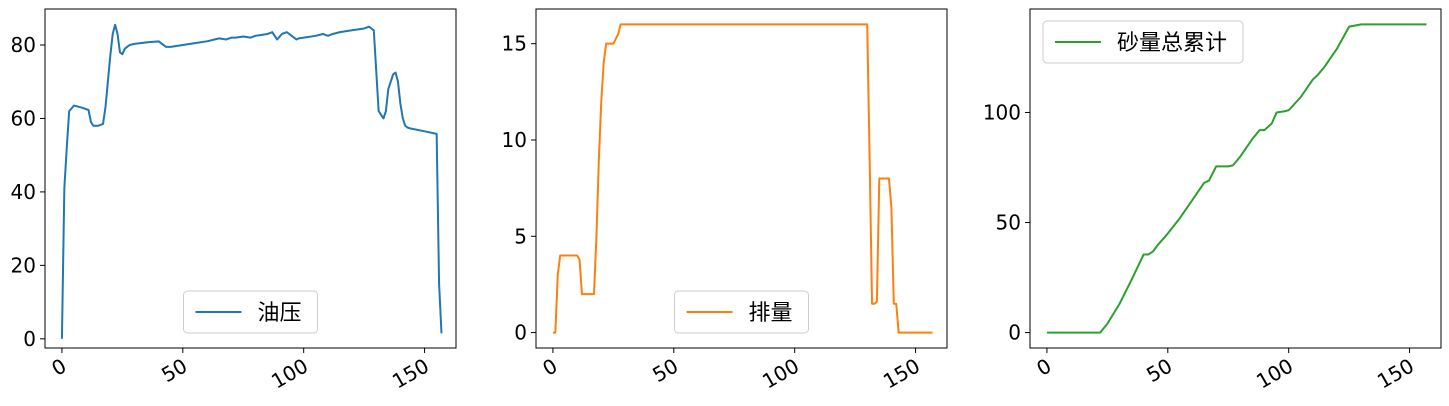 This screenshot has height=406, width=1449. I want to click on y-tick-label: 10, so click(514, 140).